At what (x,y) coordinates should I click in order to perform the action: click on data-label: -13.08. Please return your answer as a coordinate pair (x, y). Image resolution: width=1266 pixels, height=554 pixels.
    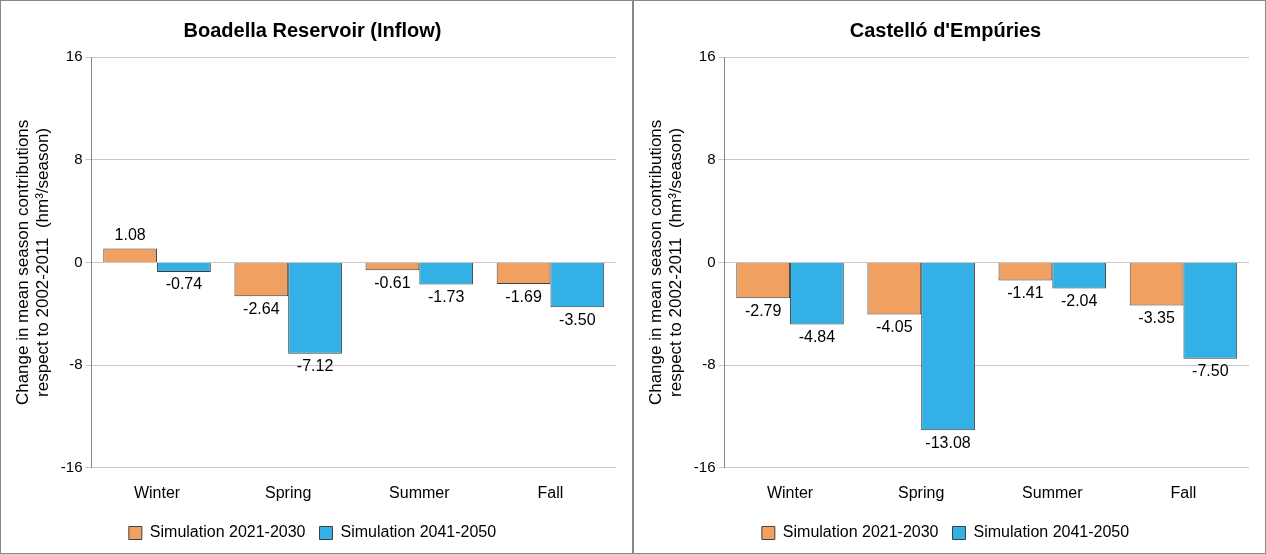
    Looking at the image, I should click on (948, 442).